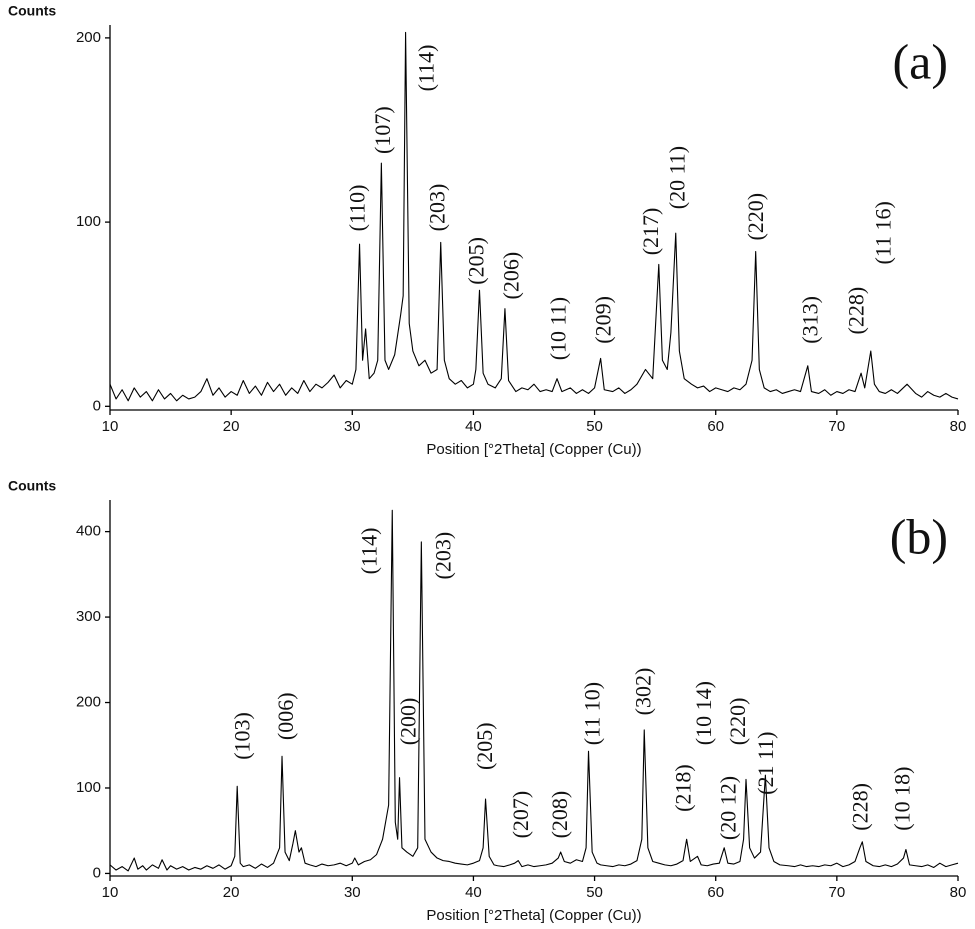 The width and height of the screenshot is (975, 929). I want to click on panel-label: (b), so click(919, 536).